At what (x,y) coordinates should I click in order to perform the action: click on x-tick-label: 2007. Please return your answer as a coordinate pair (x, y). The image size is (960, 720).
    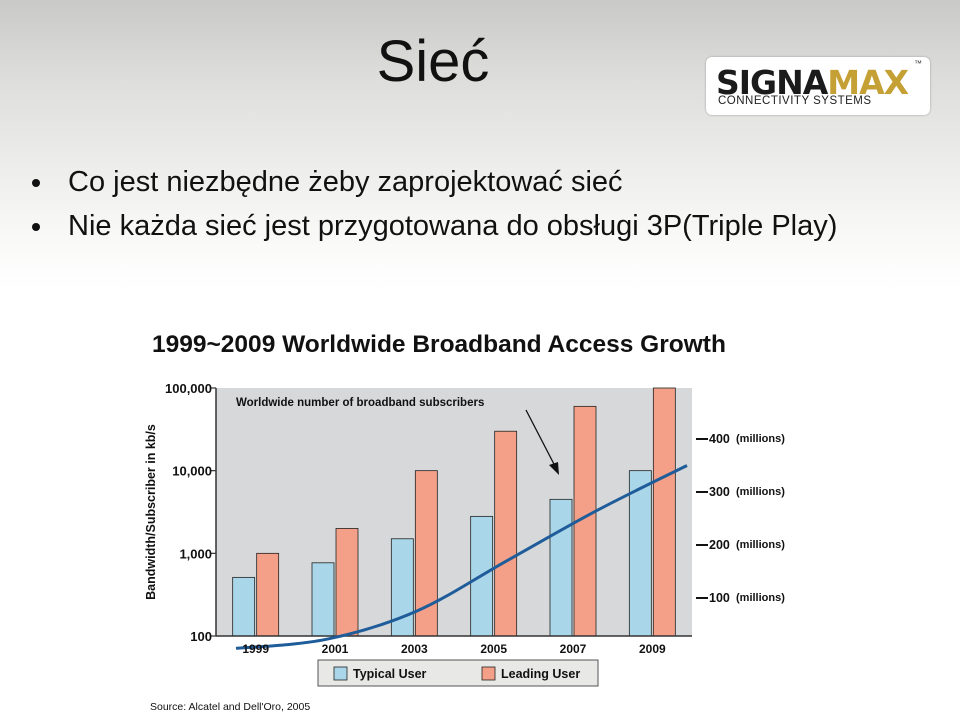
    Looking at the image, I should click on (573, 649).